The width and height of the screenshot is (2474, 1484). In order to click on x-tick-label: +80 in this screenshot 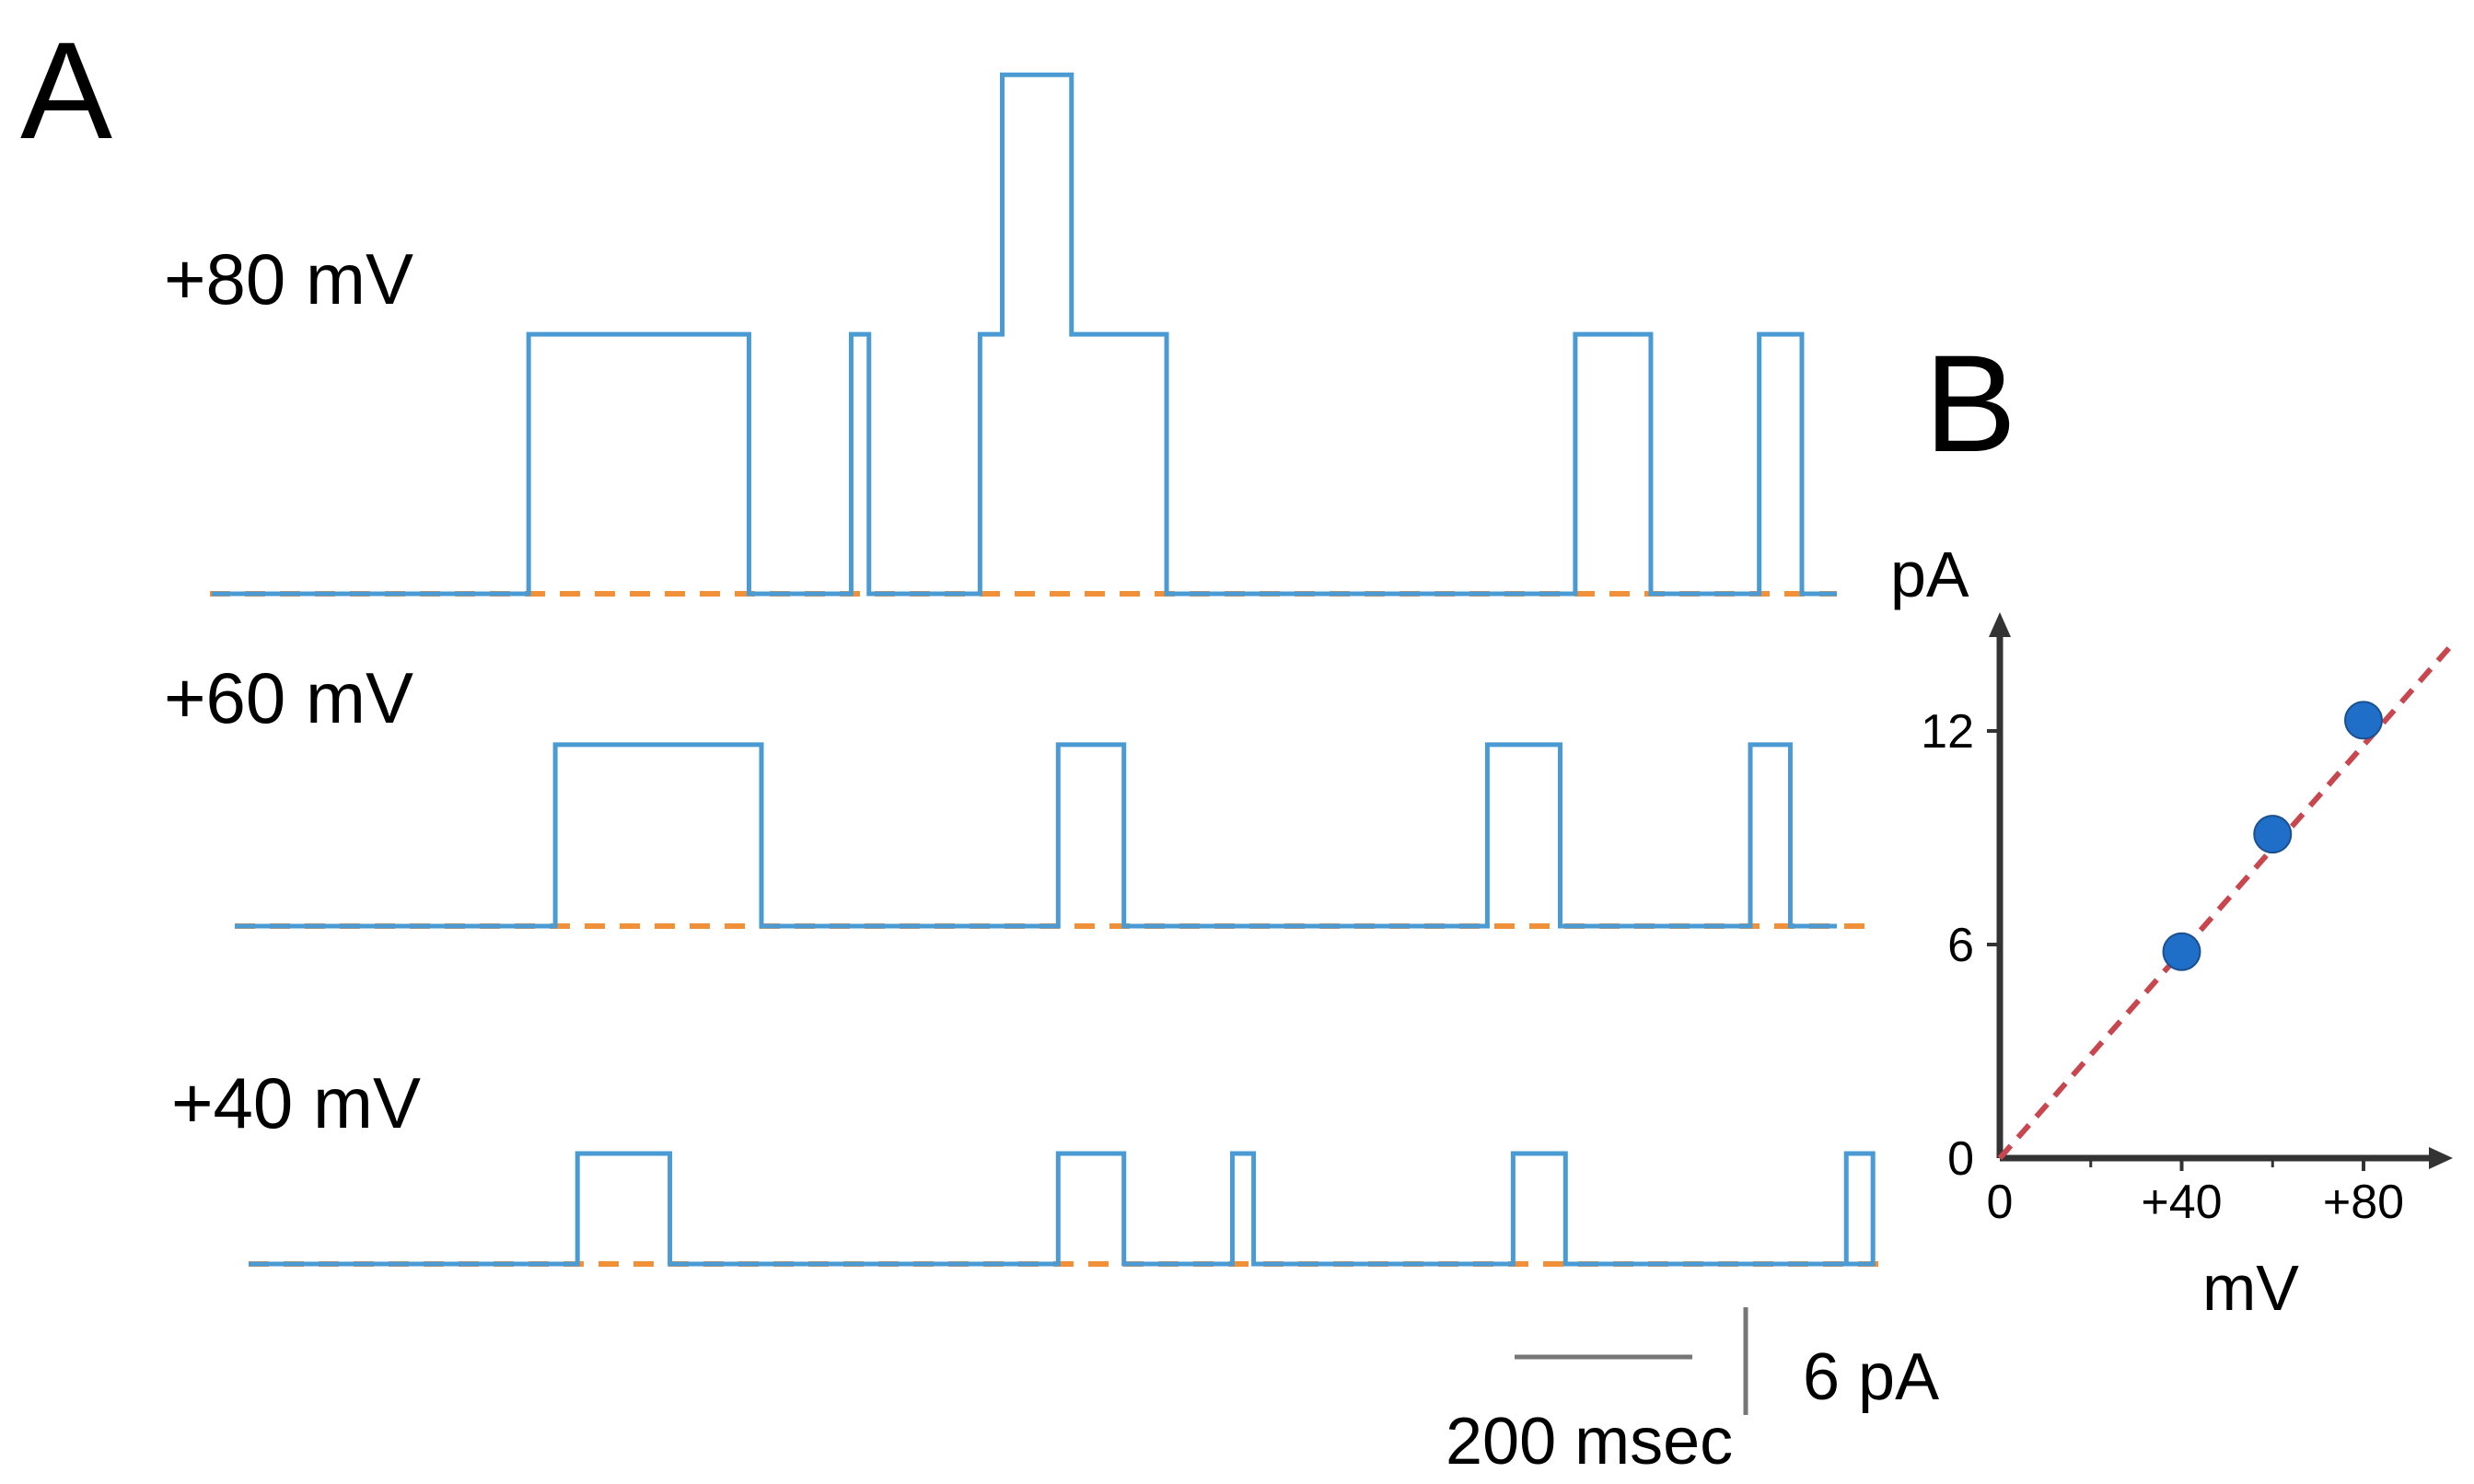, I will do `click(2363, 1202)`.